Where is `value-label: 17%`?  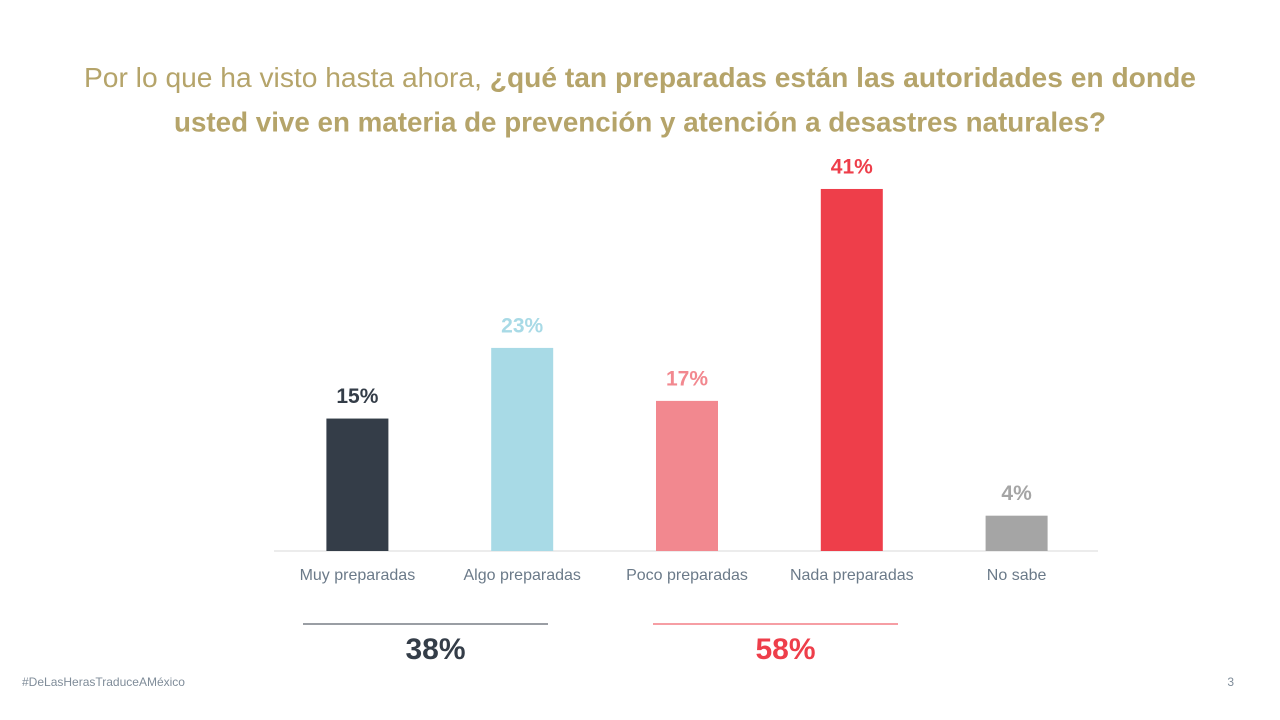
value-label: 17% is located at coordinates (687, 378).